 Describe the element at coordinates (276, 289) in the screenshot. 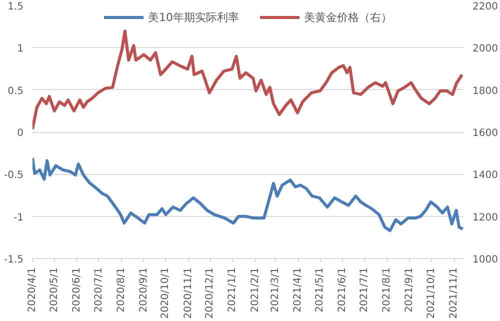

I see `x-tick-label: 2021/3/1` at that location.